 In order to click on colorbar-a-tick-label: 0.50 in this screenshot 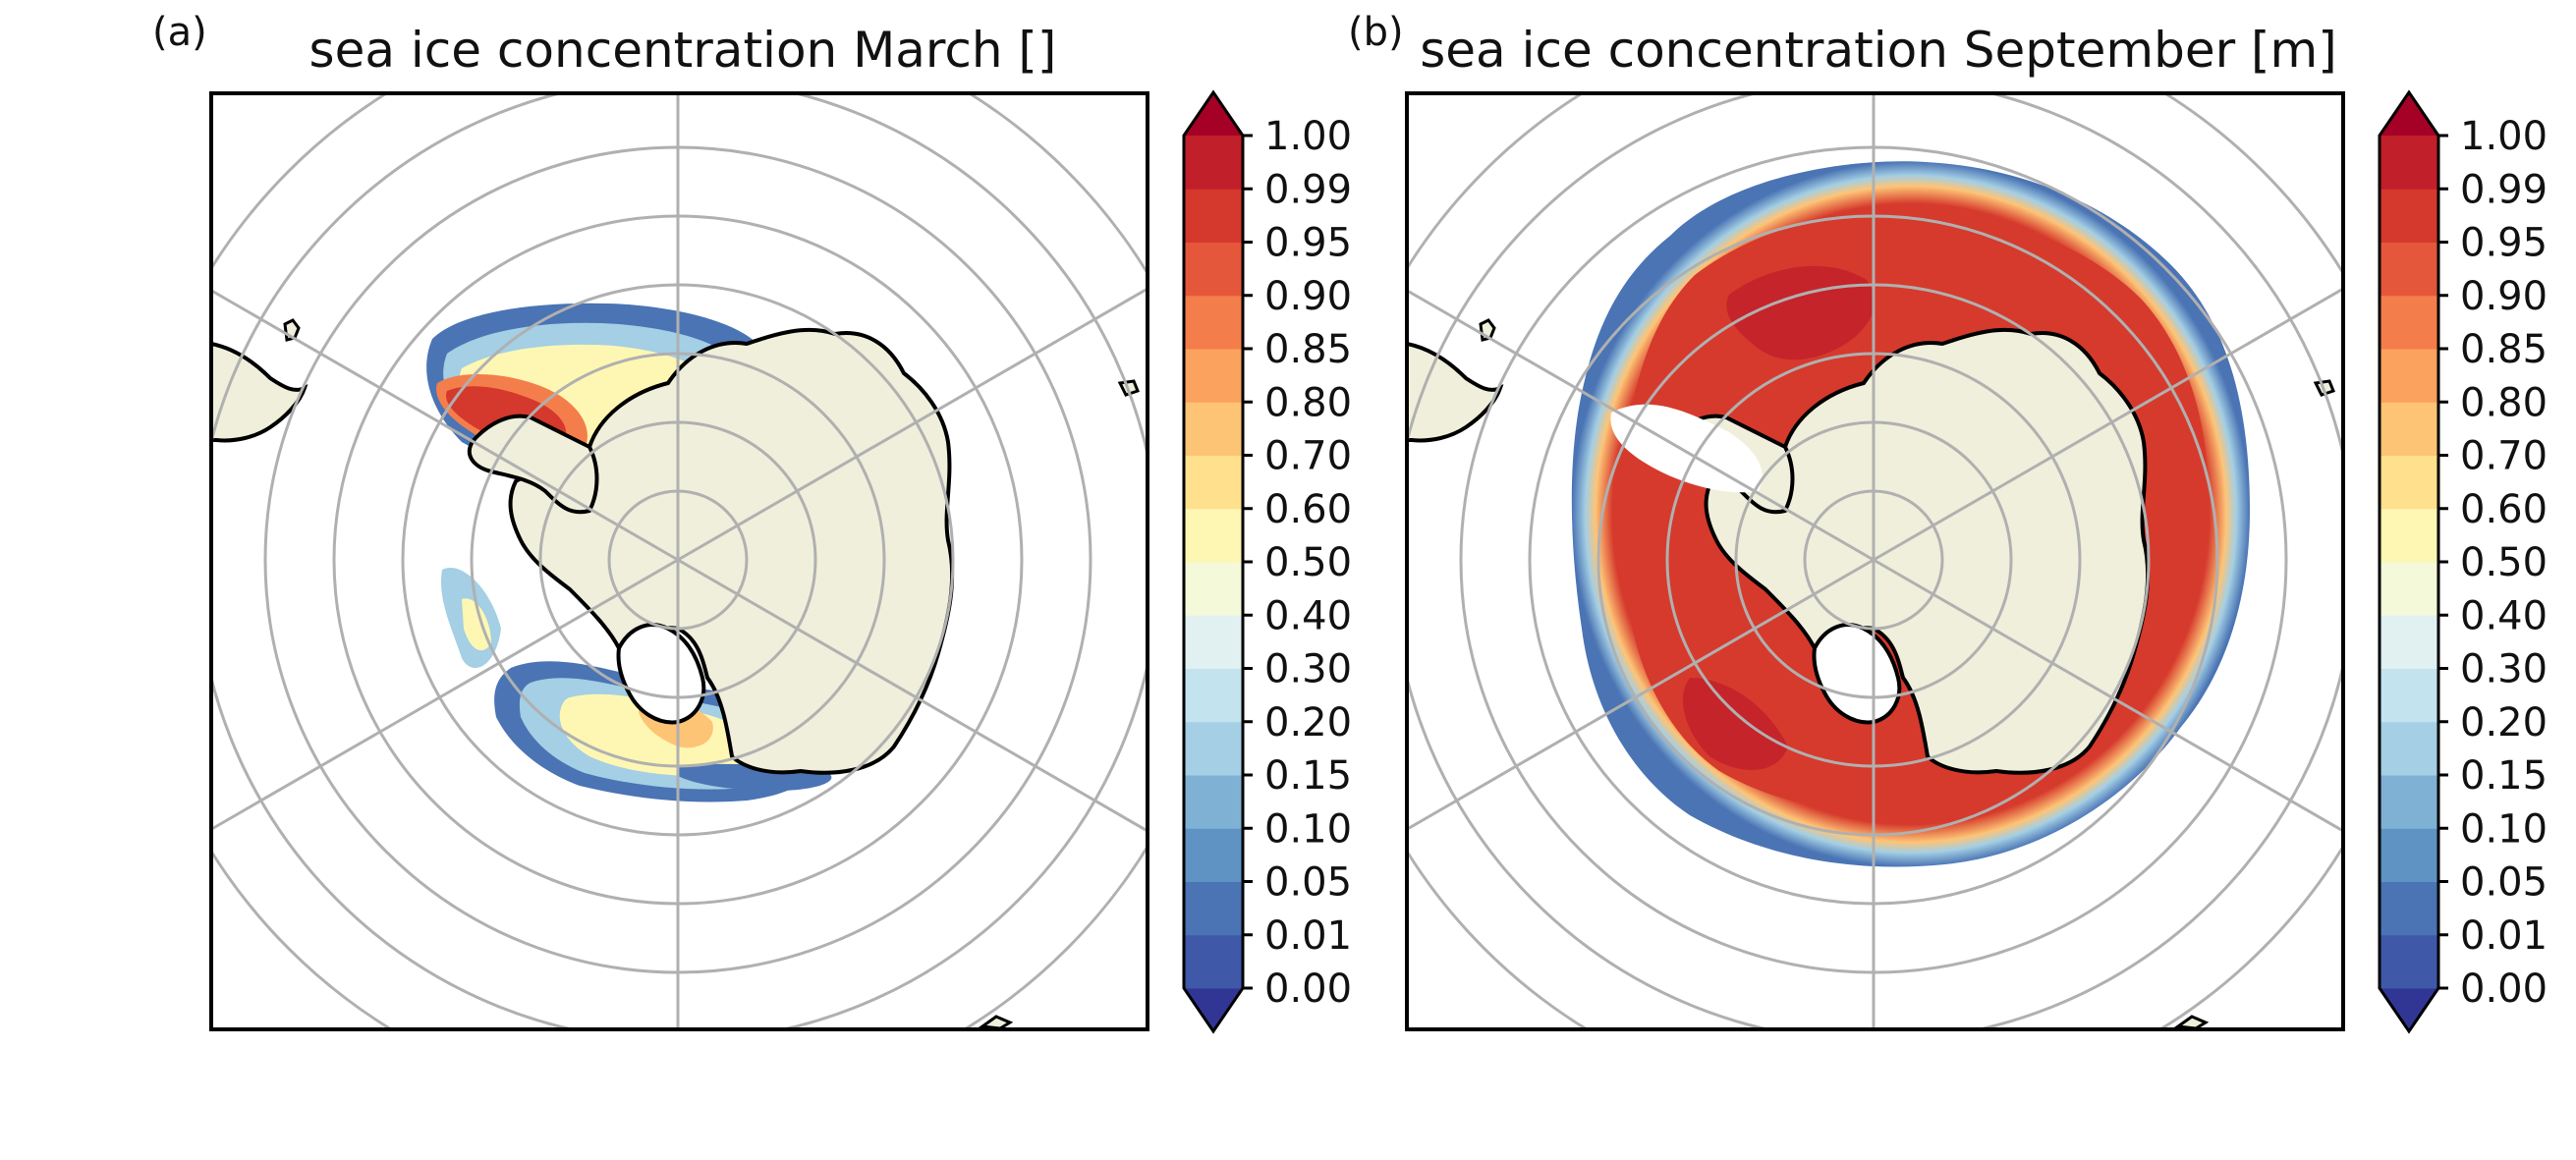, I will do `click(1308, 562)`.